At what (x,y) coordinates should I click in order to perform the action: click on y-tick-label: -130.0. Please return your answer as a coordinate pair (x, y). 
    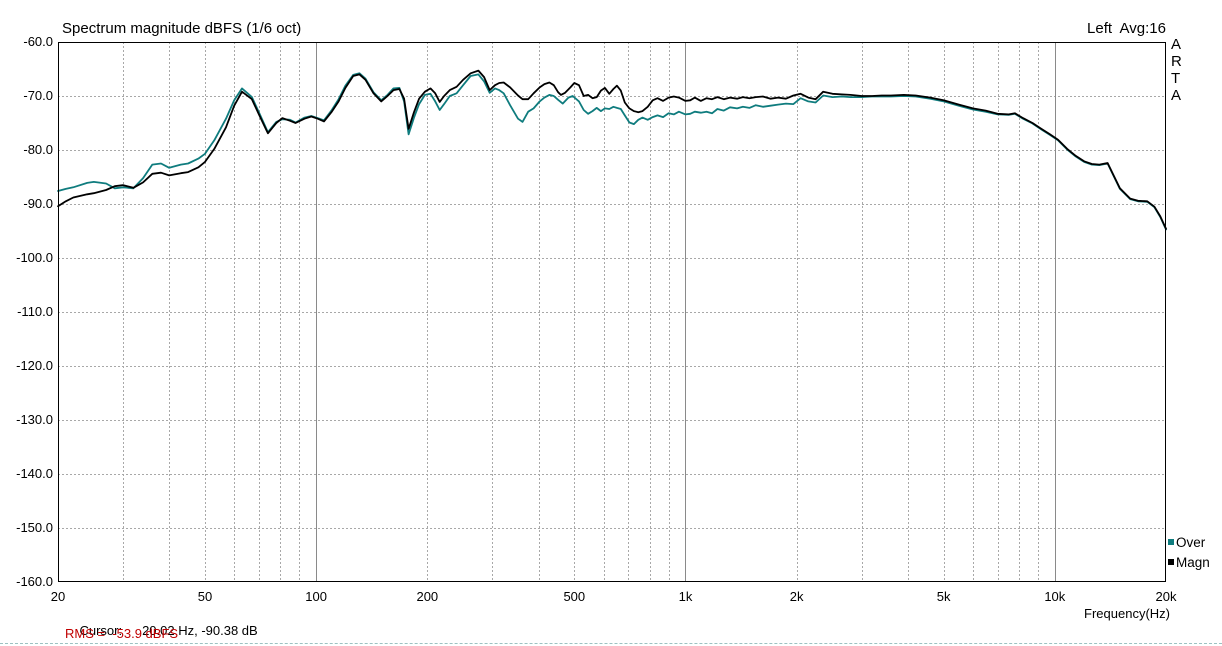
    Looking at the image, I should click on (34, 419).